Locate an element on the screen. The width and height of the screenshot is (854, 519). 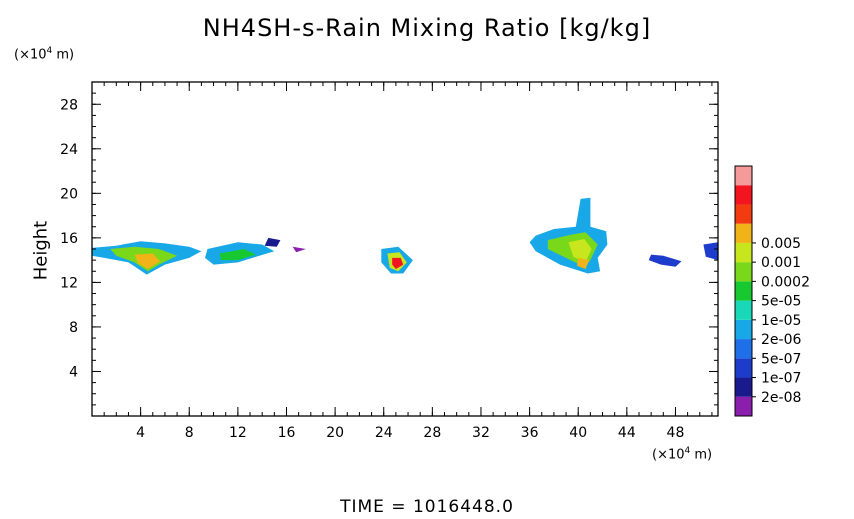
x-tick-label: 40 is located at coordinates (578, 433).